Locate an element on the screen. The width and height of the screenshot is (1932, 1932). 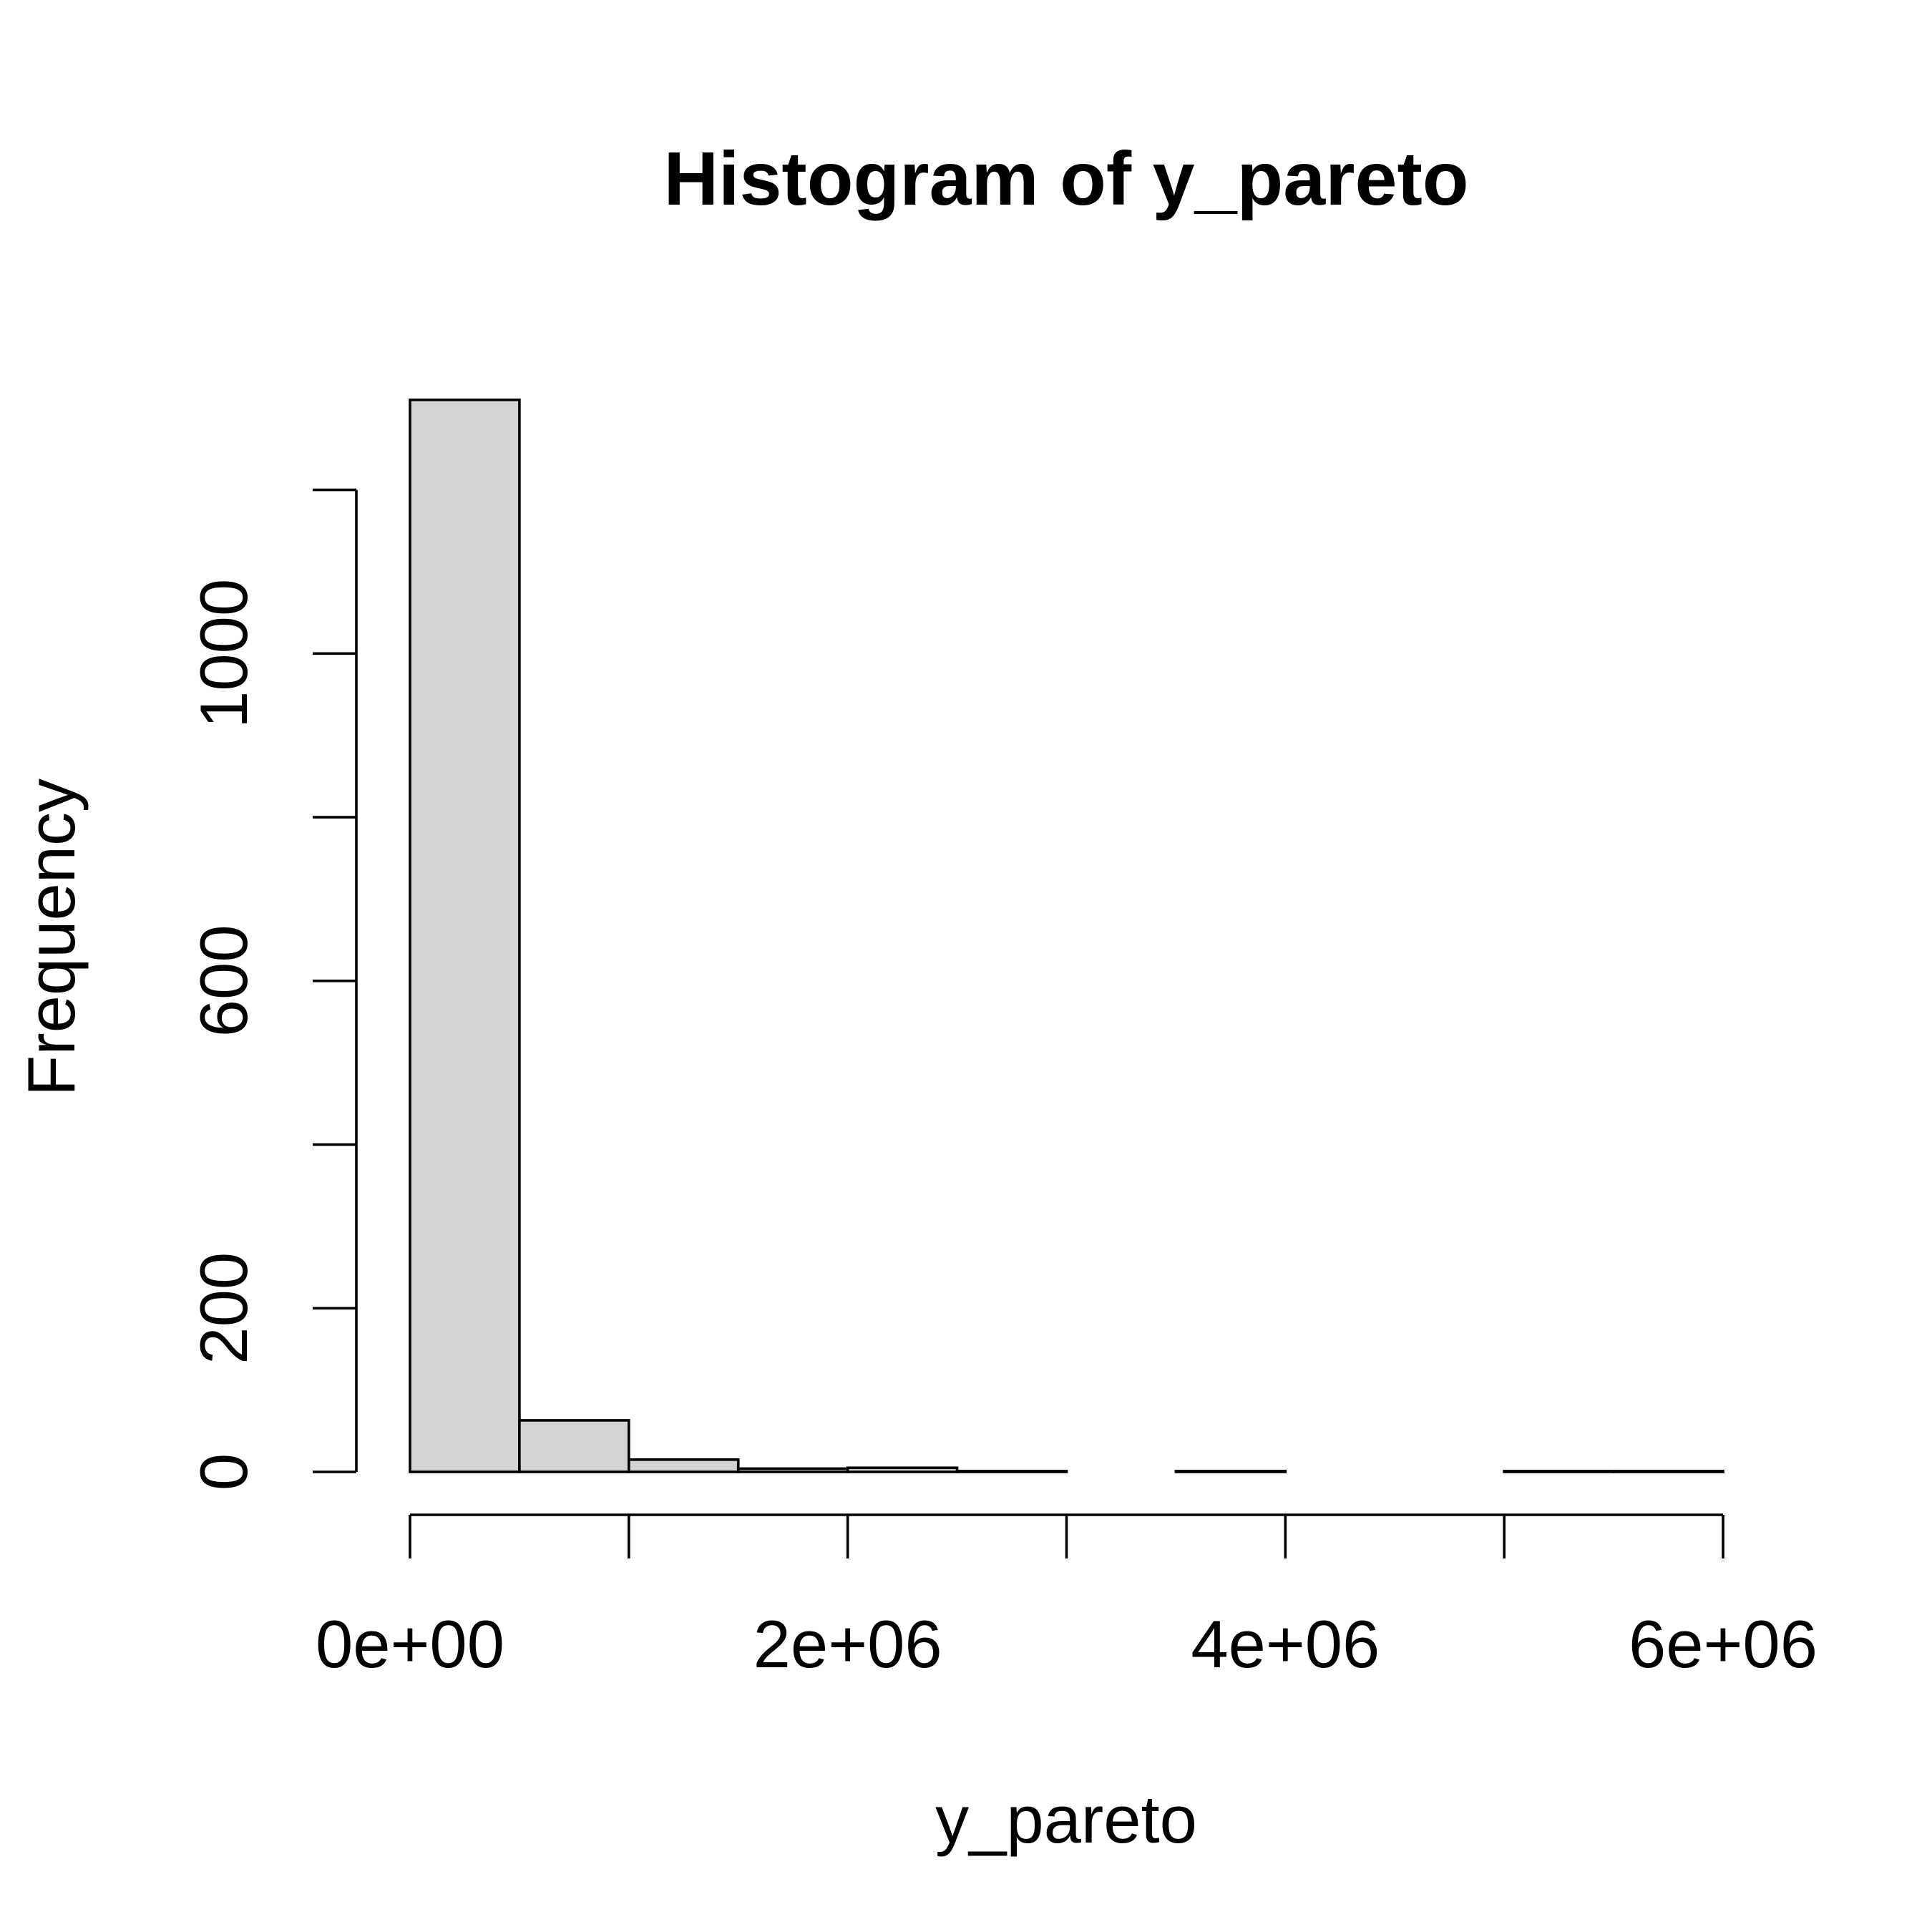
x-axis-label: y_pareto is located at coordinates (1066, 1819).